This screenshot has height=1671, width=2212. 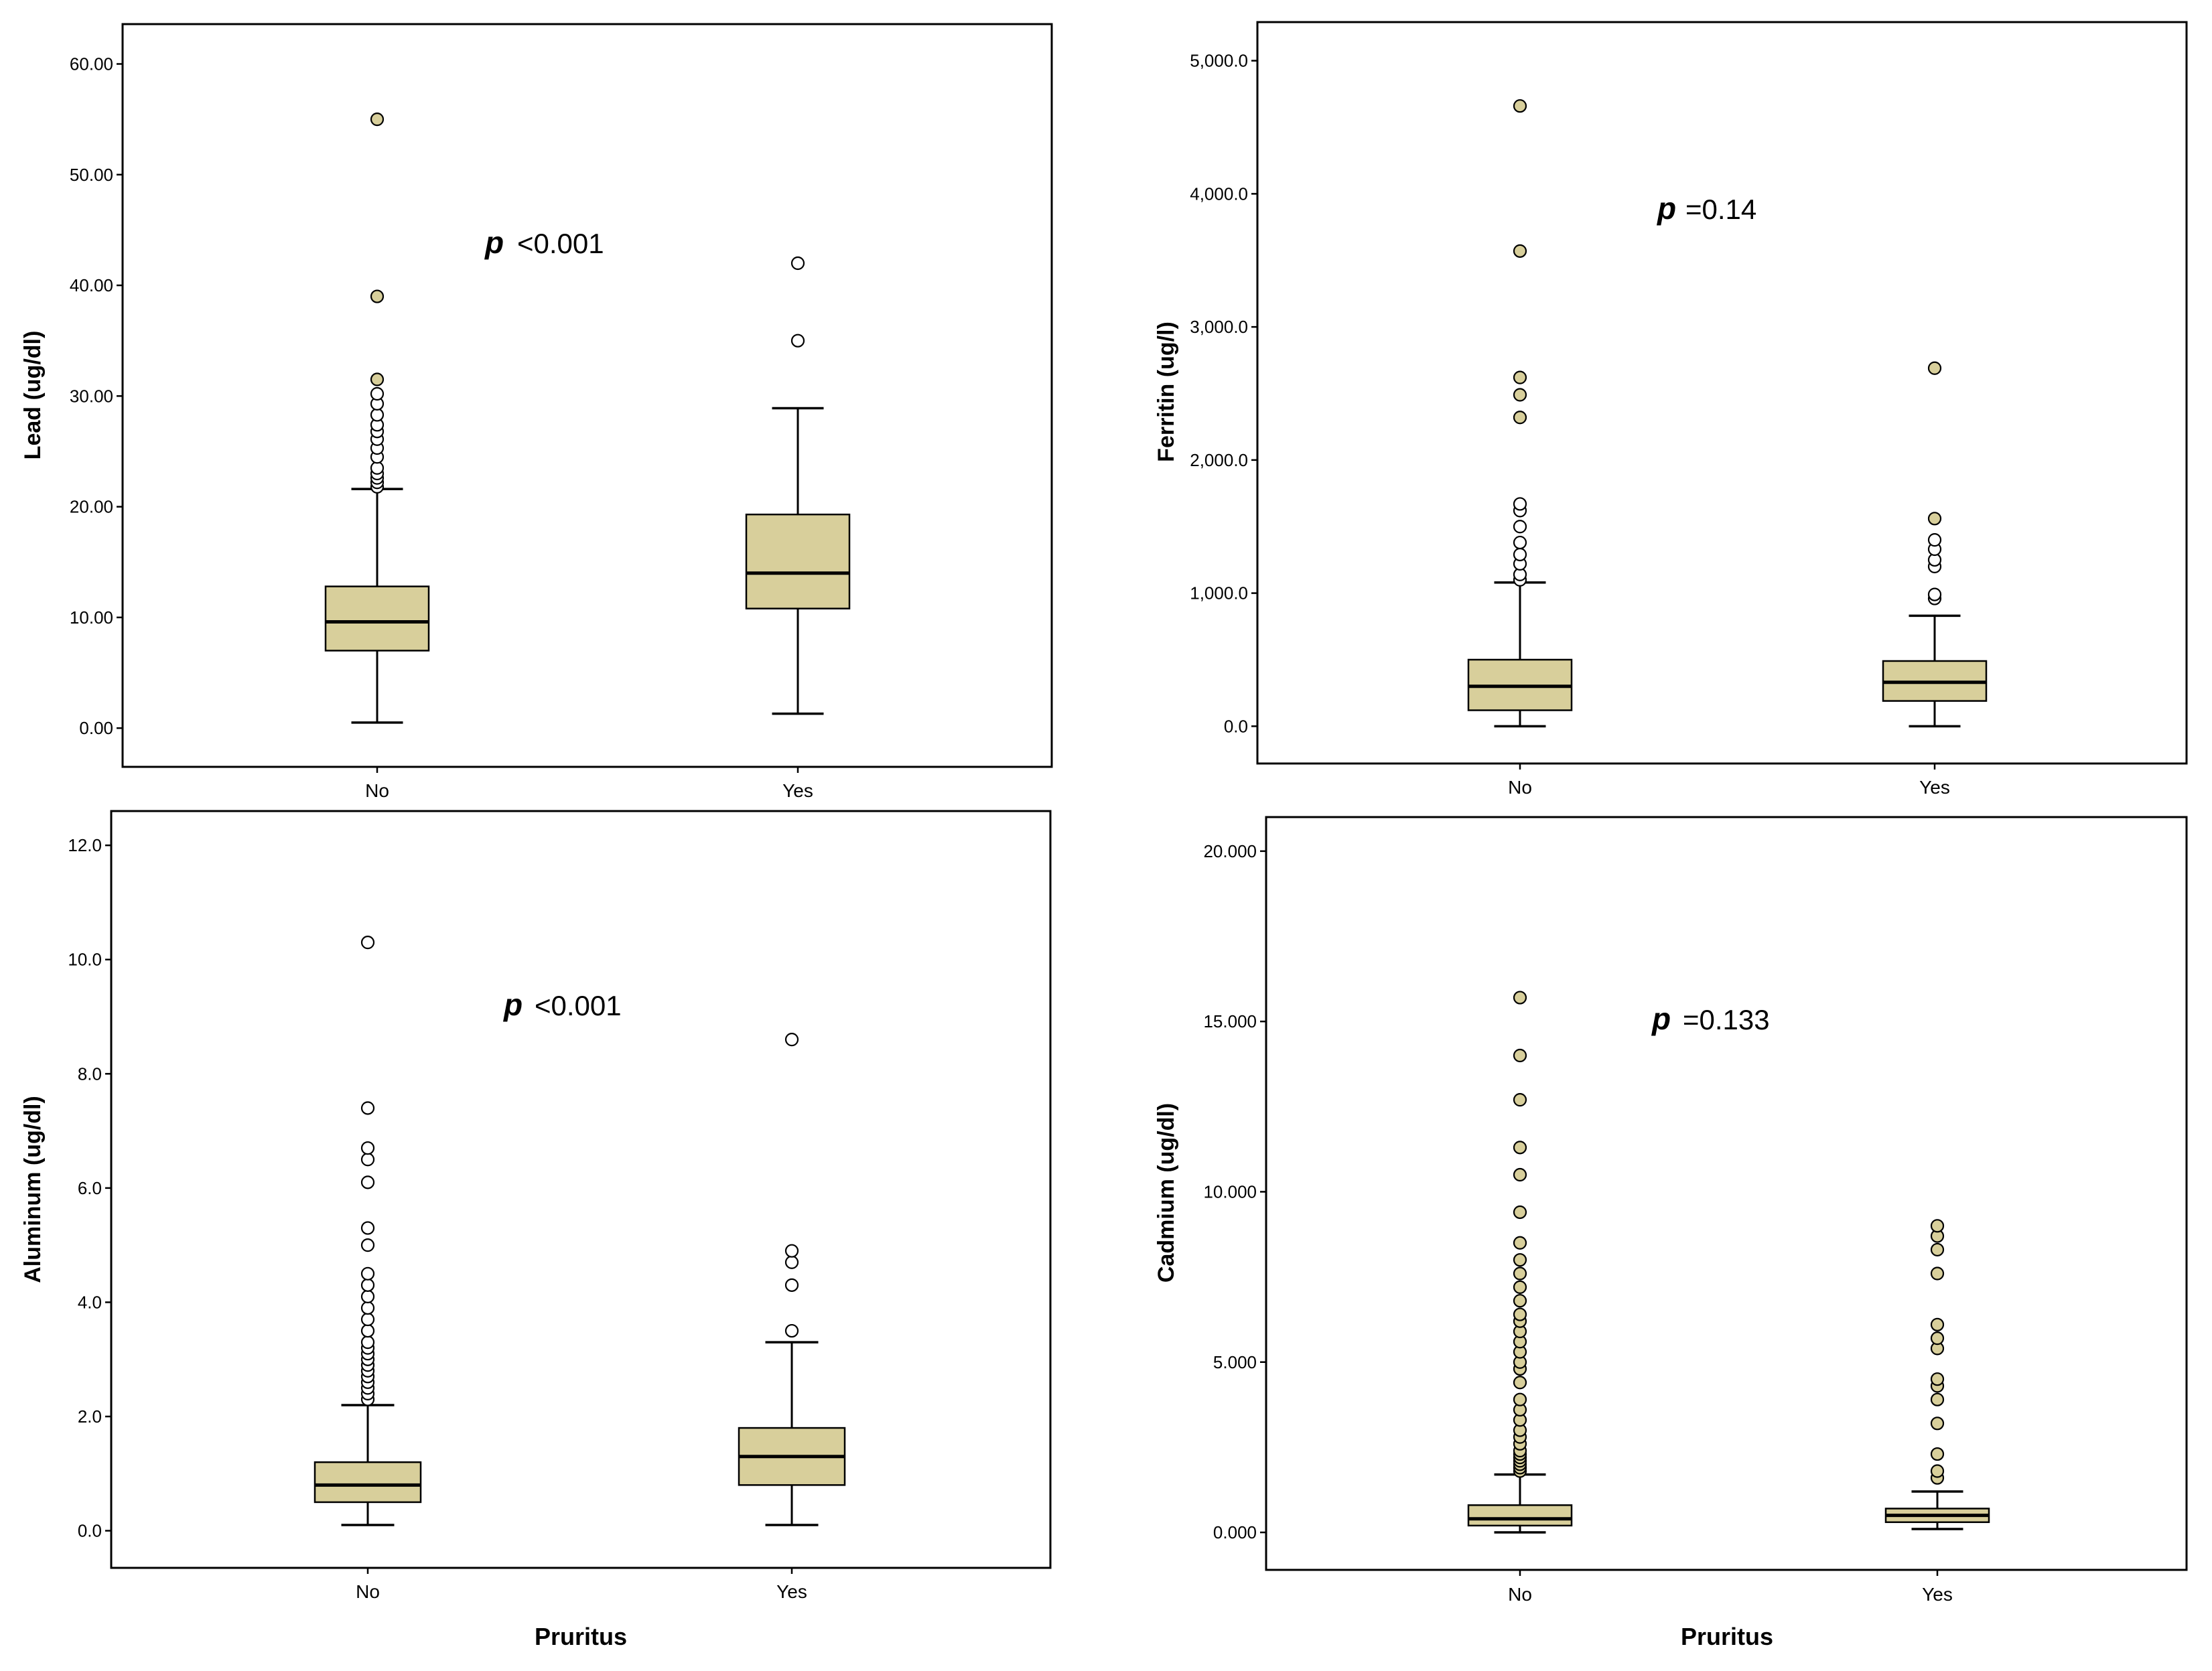 I want to click on p-value-lead: <0.001, so click(x=560, y=244).